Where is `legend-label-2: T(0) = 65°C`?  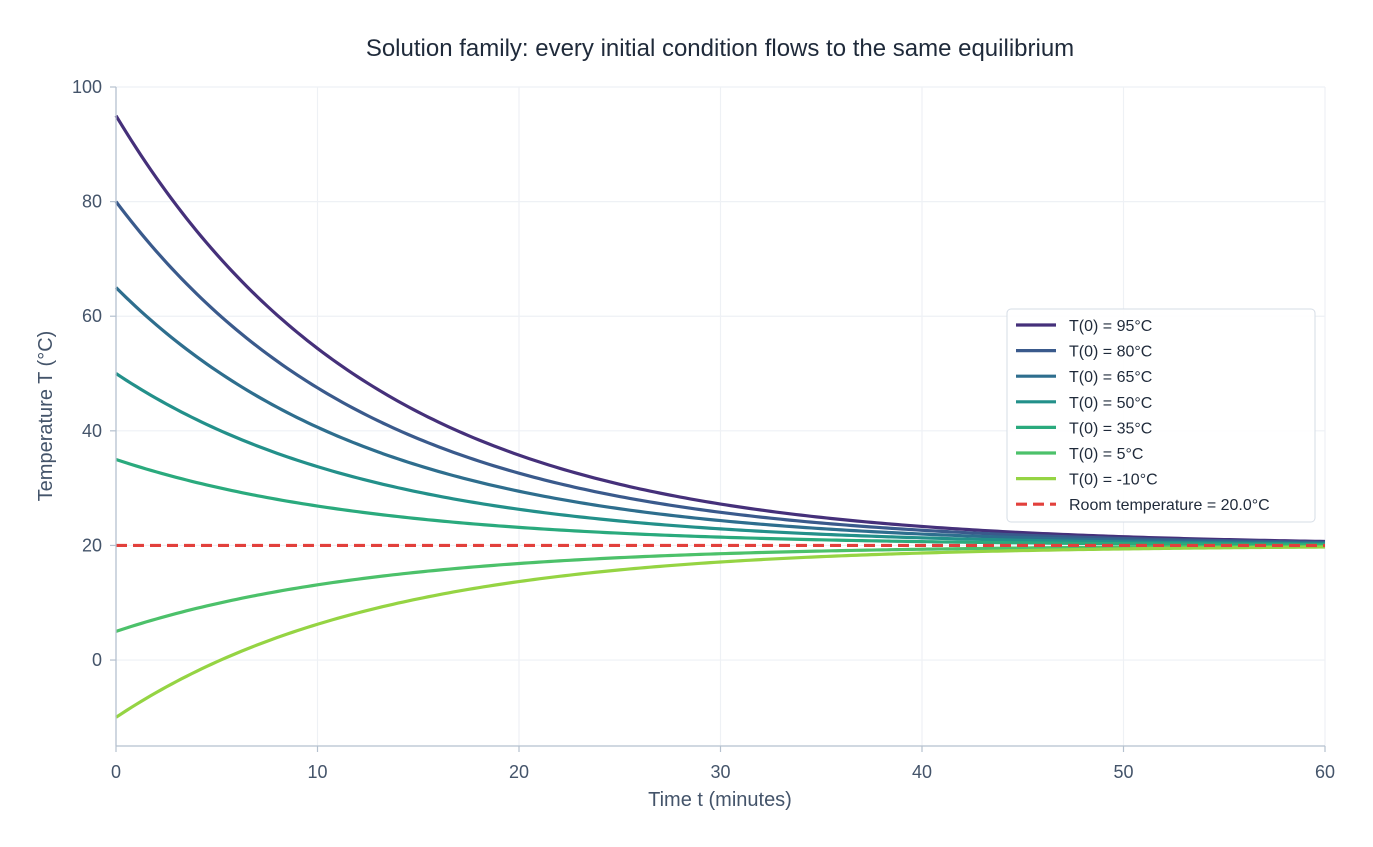
legend-label-2: T(0) = 65°C is located at coordinates (1110, 377).